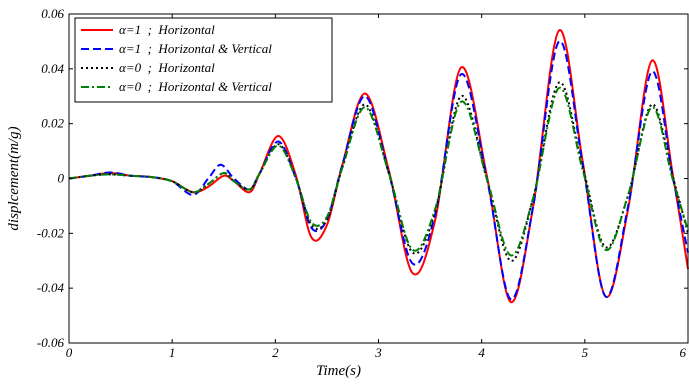 Image resolution: width=689 pixels, height=386 pixels. I want to click on y-tick-label: -0.02, so click(51, 232).